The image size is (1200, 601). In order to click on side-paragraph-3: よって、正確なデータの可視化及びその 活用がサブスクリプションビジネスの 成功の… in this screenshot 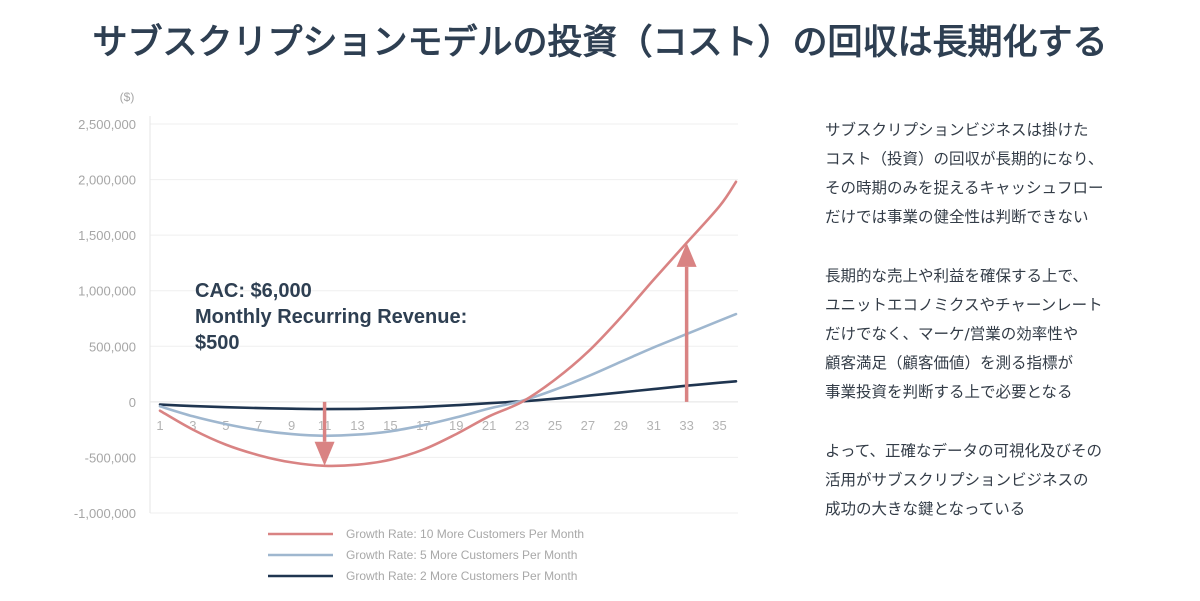, I will do `click(963, 480)`.